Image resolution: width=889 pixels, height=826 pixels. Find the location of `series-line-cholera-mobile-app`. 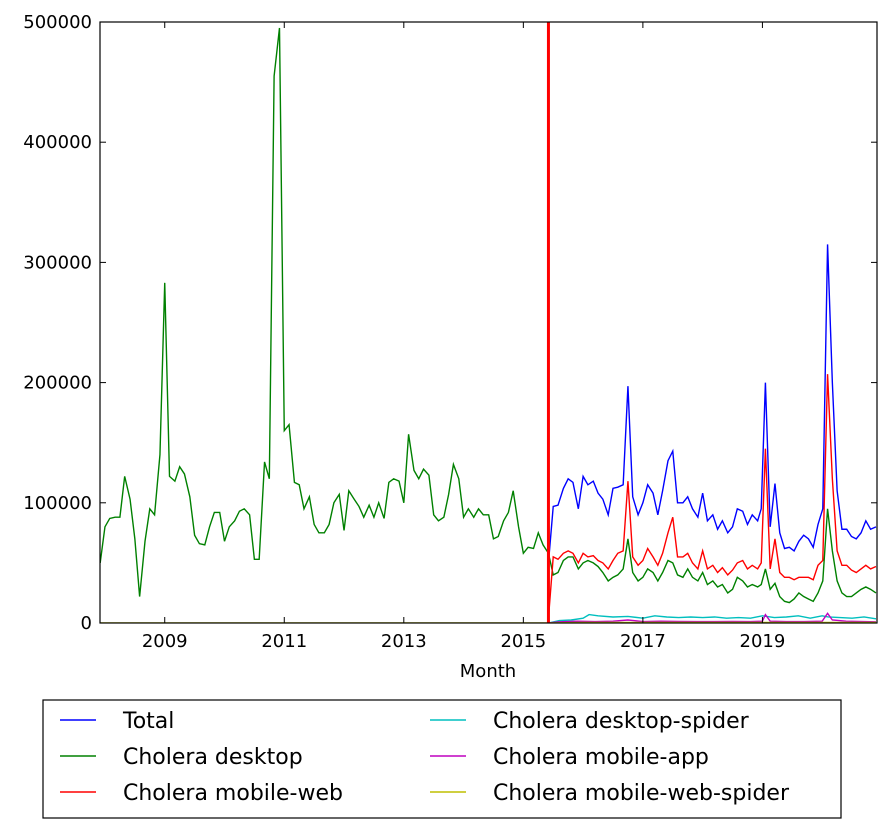

series-line-cholera-mobile-app is located at coordinates (712, 617).